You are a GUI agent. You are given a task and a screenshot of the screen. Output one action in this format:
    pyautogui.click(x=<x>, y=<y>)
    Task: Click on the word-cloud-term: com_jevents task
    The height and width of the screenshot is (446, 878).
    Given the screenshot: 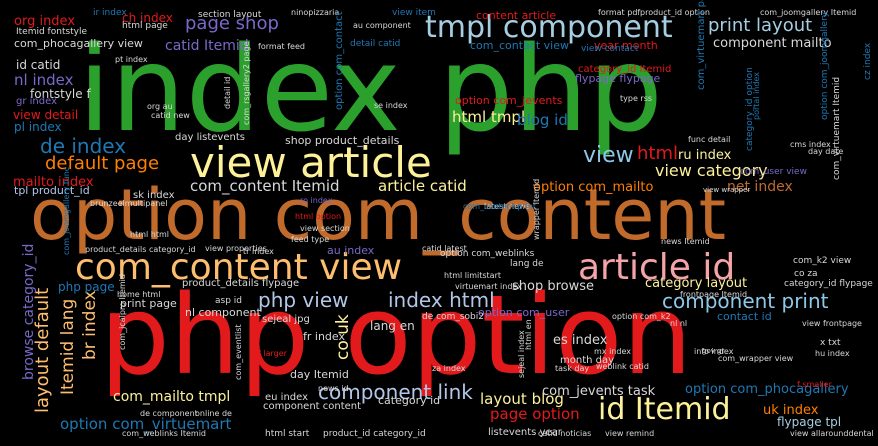 What is the action you would take?
    pyautogui.click(x=599, y=391)
    